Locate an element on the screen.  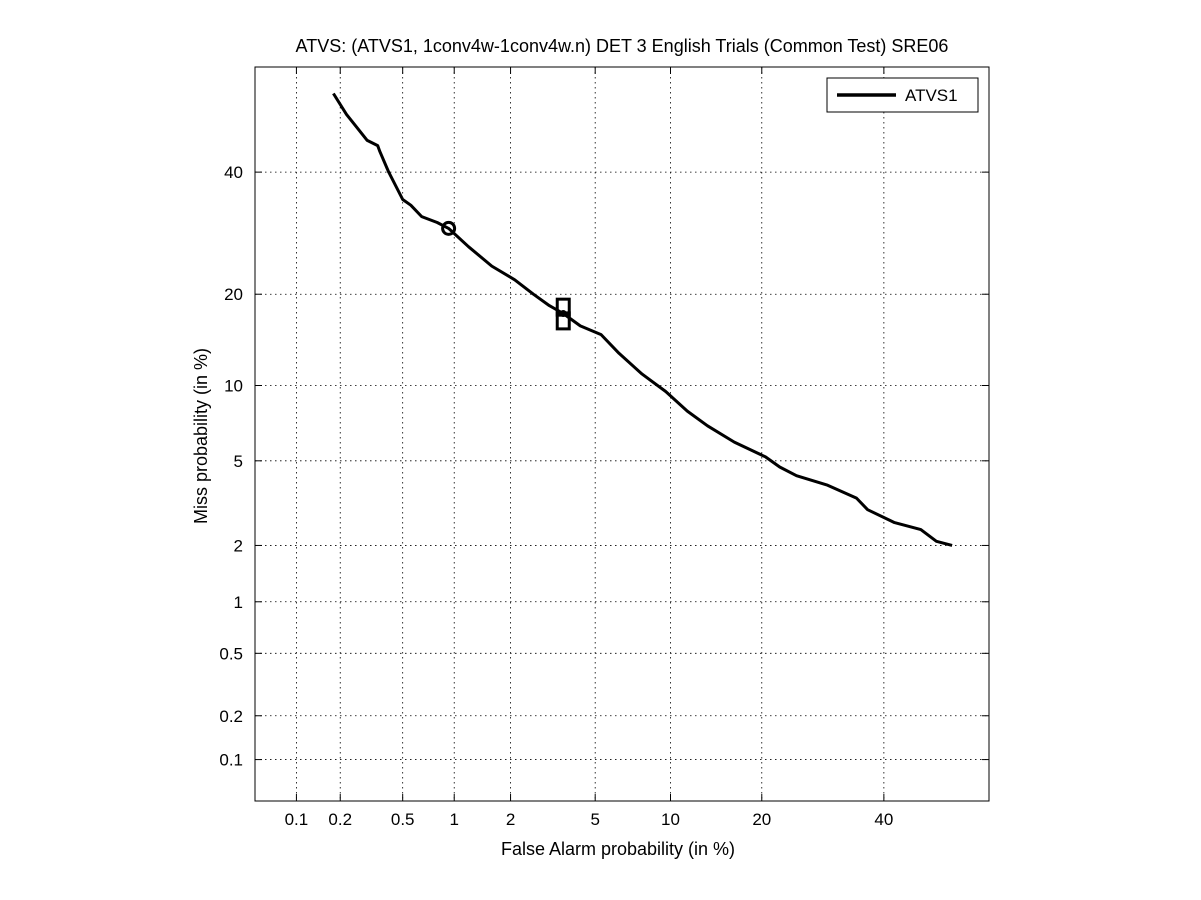
y-tick-label: 1 is located at coordinates (238, 602).